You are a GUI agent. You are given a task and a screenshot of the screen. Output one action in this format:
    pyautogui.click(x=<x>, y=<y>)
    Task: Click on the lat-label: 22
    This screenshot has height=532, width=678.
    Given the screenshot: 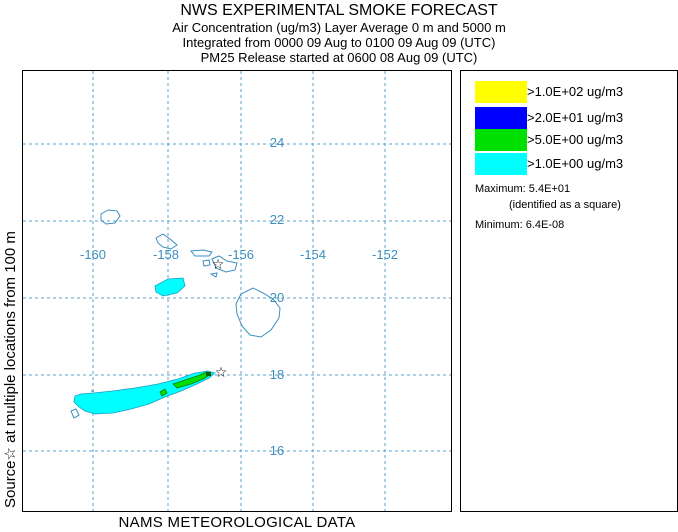 What is the action you would take?
    pyautogui.click(x=277, y=219)
    